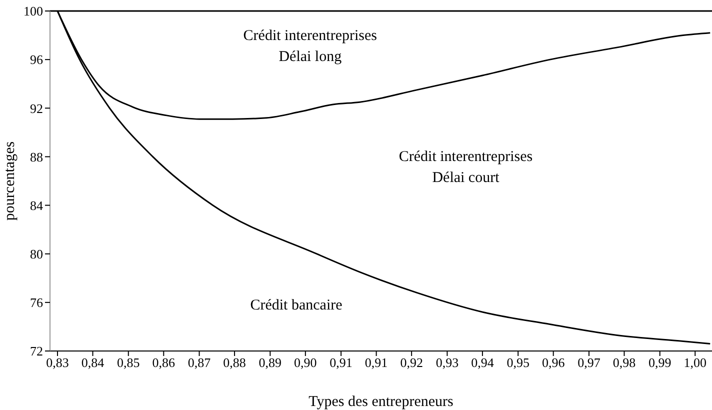  I want to click on annotation: Crédit interentreprises Délai long, so click(310, 47).